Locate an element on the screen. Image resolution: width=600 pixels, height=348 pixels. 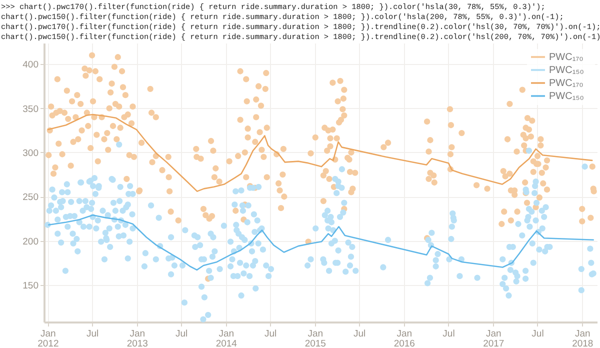
y-tick-label: 350 is located at coordinates (30, 109).